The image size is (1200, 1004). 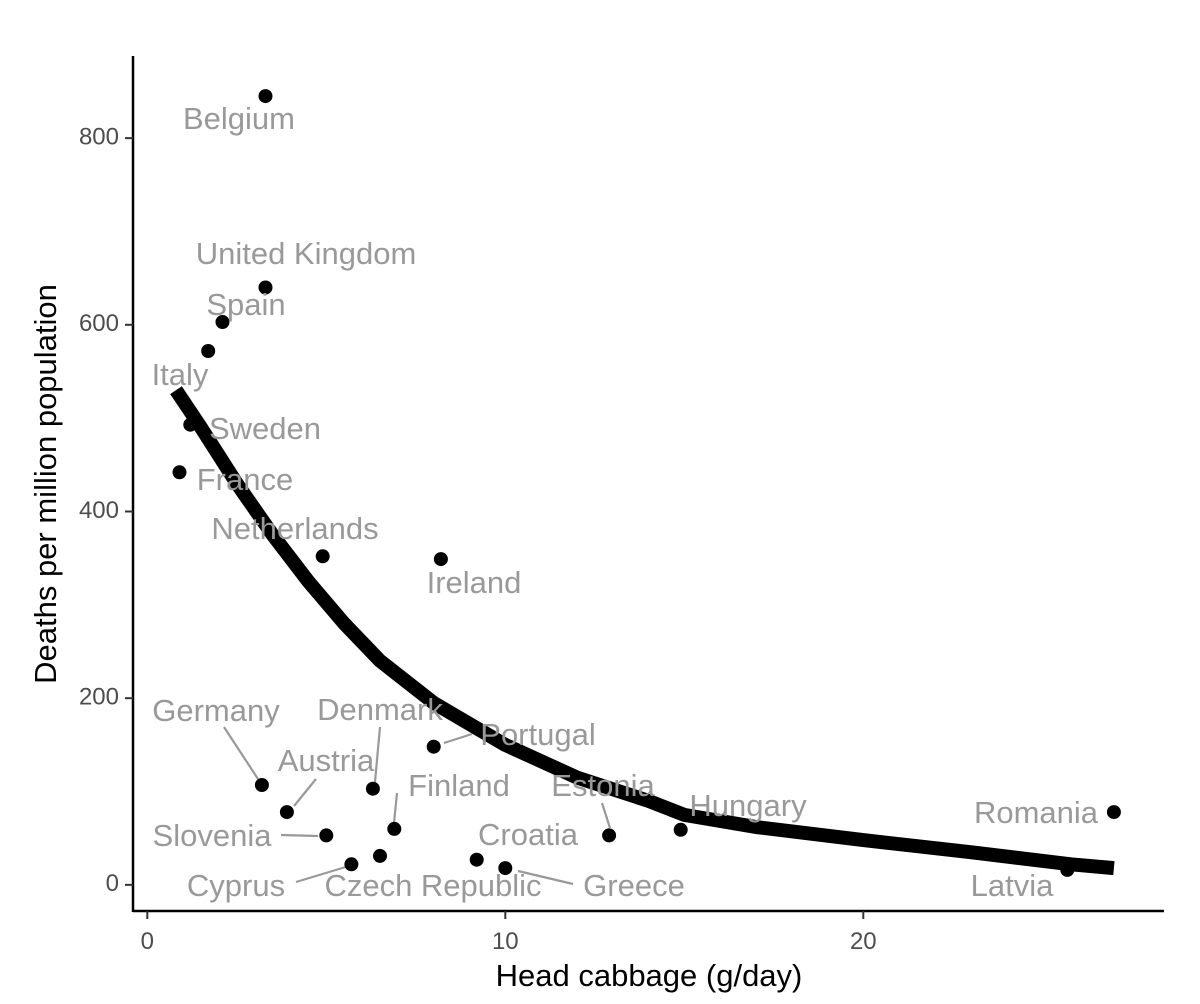 I want to click on label-finland: Finland, so click(x=459, y=785).